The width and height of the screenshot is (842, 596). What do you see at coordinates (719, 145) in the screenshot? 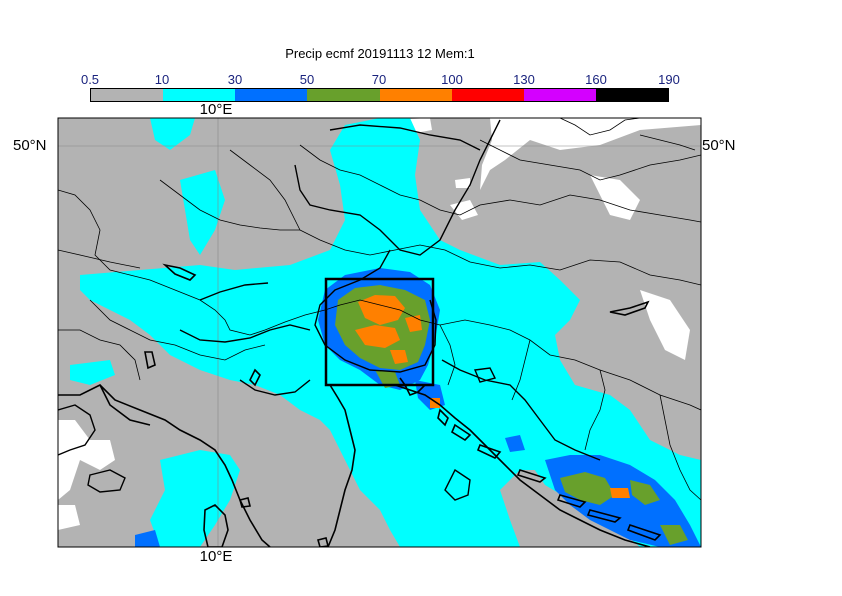
I see `lat-label-right: 50°N` at bounding box center [719, 145].